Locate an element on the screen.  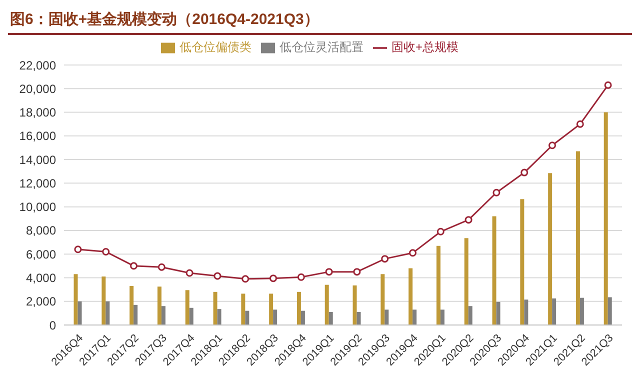
y-tick-label: 2,000 is located at coordinates (41, 301).